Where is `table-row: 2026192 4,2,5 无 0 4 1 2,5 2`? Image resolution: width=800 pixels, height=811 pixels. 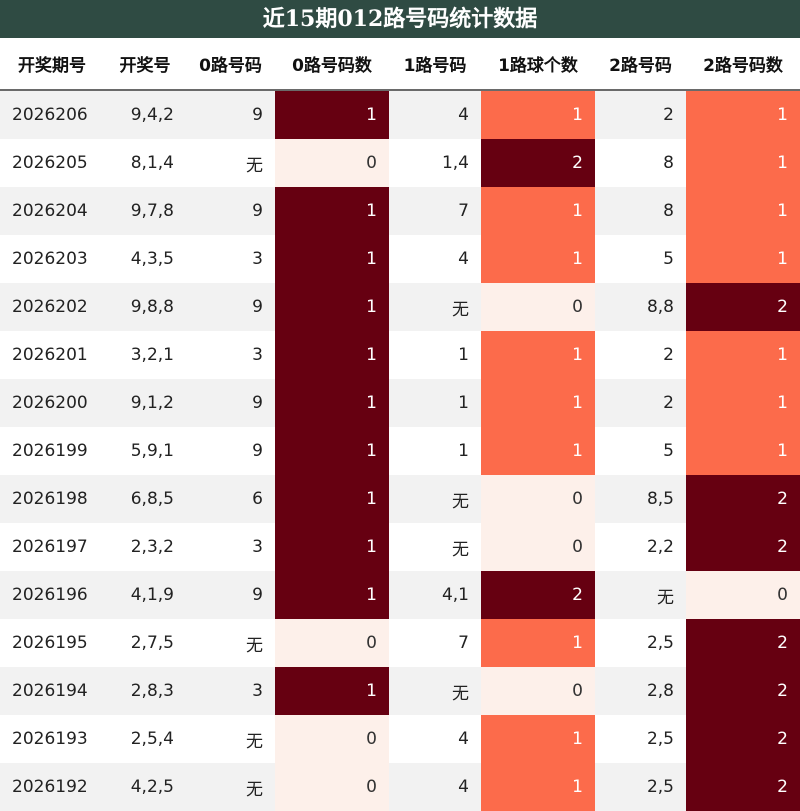
table-row: 2026192 4,2,5 无 0 4 1 2,5 2 is located at coordinates (400, 787).